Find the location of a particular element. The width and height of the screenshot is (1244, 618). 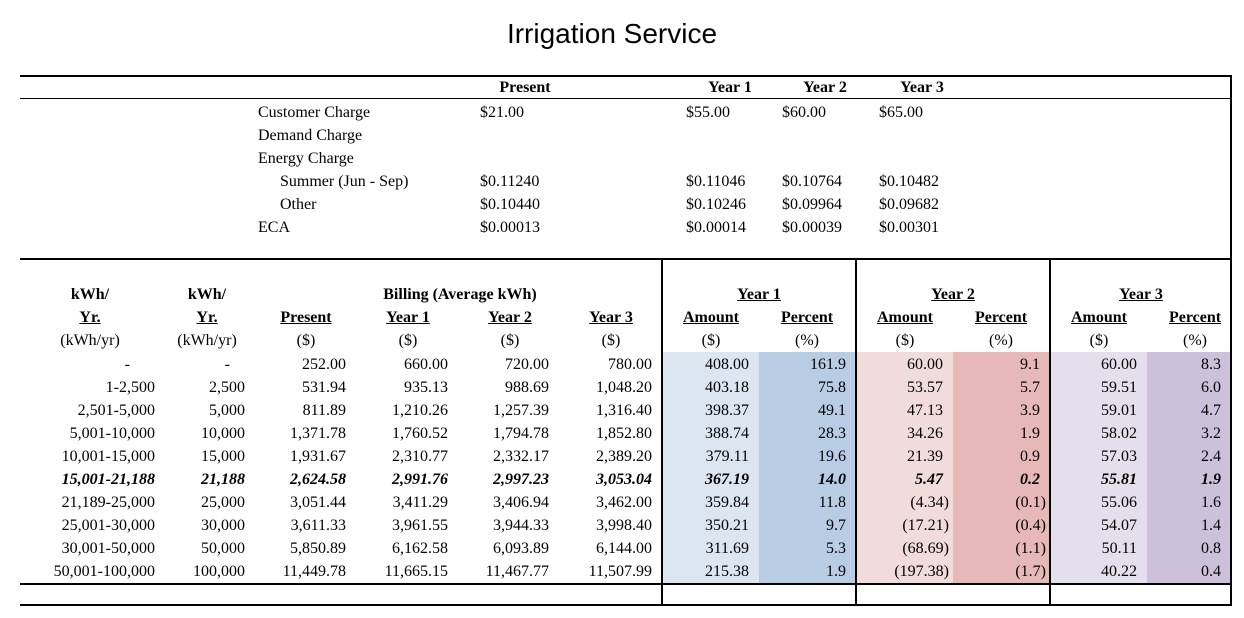

divider-year2 is located at coordinates (856, 432).